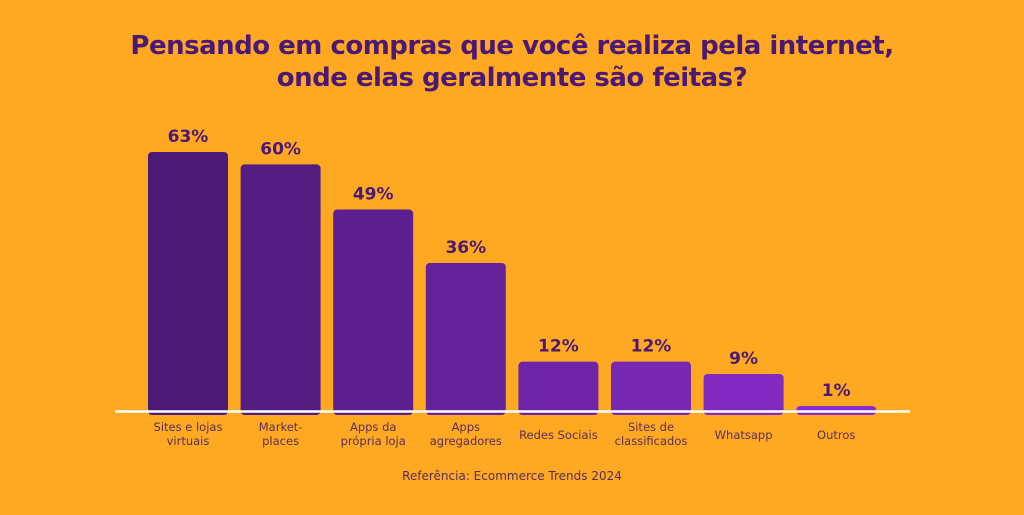  Describe the element at coordinates (512, 78) in the screenshot. I see `chart-title-line-2: onde elas geralmente são feitas?` at that location.